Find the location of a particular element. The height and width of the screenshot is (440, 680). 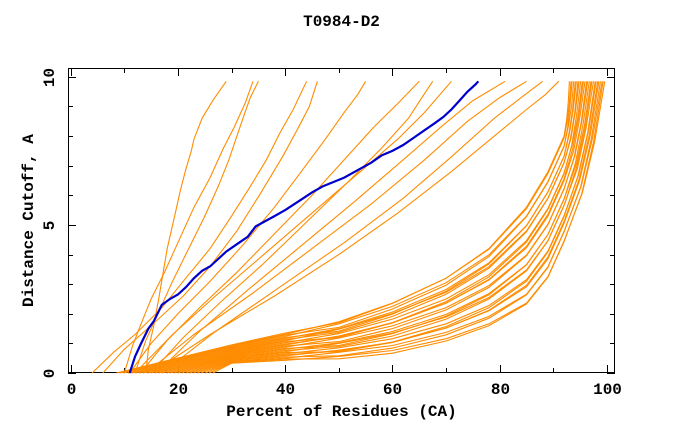

chart-title: T0984-D2 is located at coordinates (341, 22).